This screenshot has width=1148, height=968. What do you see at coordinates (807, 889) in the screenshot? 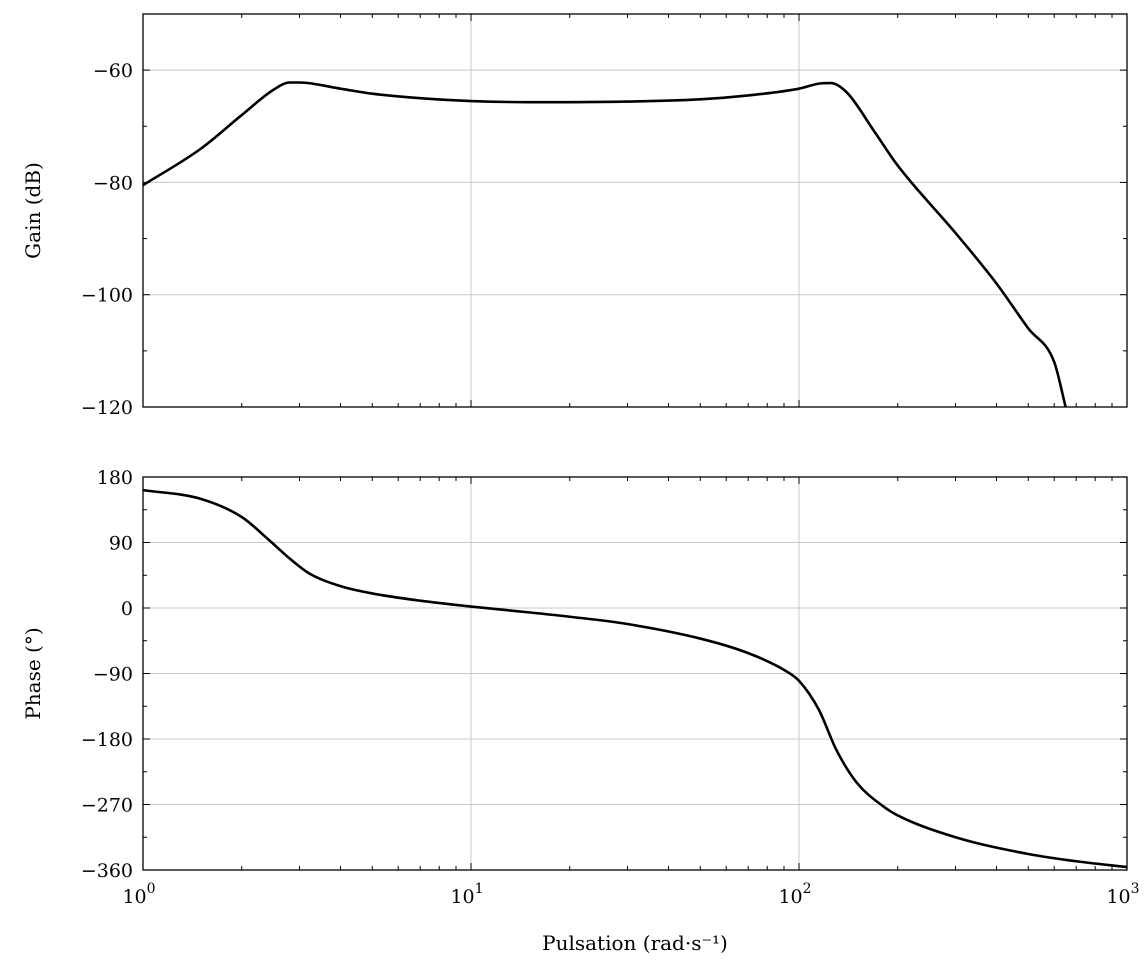
I see `x-tick-exponent: 2` at bounding box center [807, 889].